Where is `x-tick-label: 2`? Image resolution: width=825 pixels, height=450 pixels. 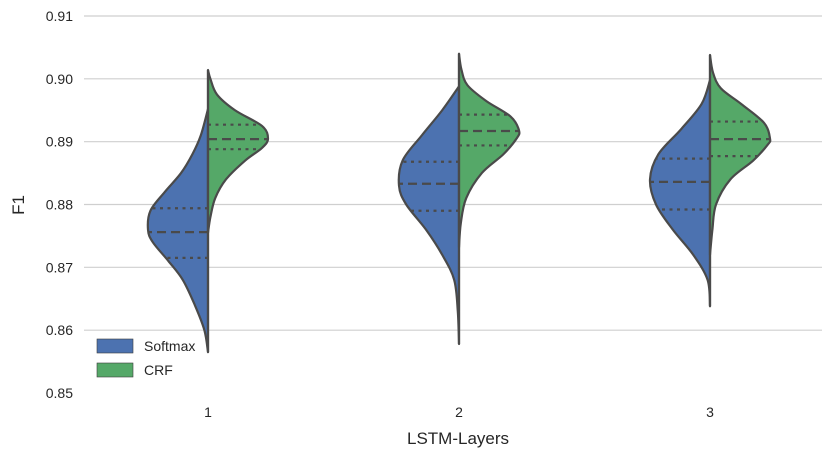 x-tick-label: 2 is located at coordinates (459, 412).